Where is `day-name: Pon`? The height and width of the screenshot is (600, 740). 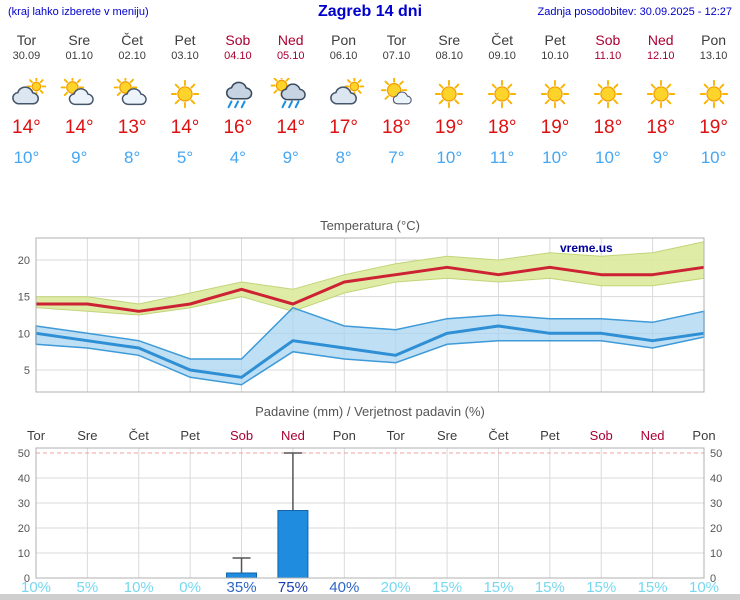
day-name: Pon is located at coordinates (344, 40).